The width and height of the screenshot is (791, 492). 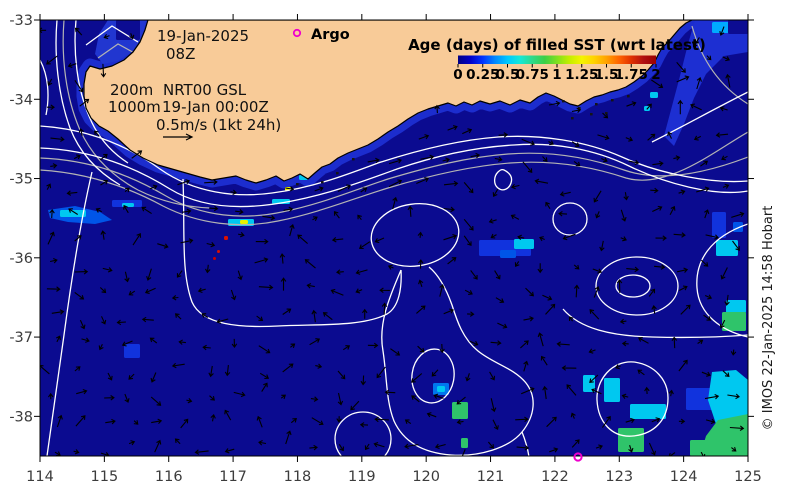 What do you see at coordinates (557, 73) in the screenshot?
I see `colorbar-ticks: 0 0.250.50.75 1 1.251.51.75 2` at bounding box center [557, 73].